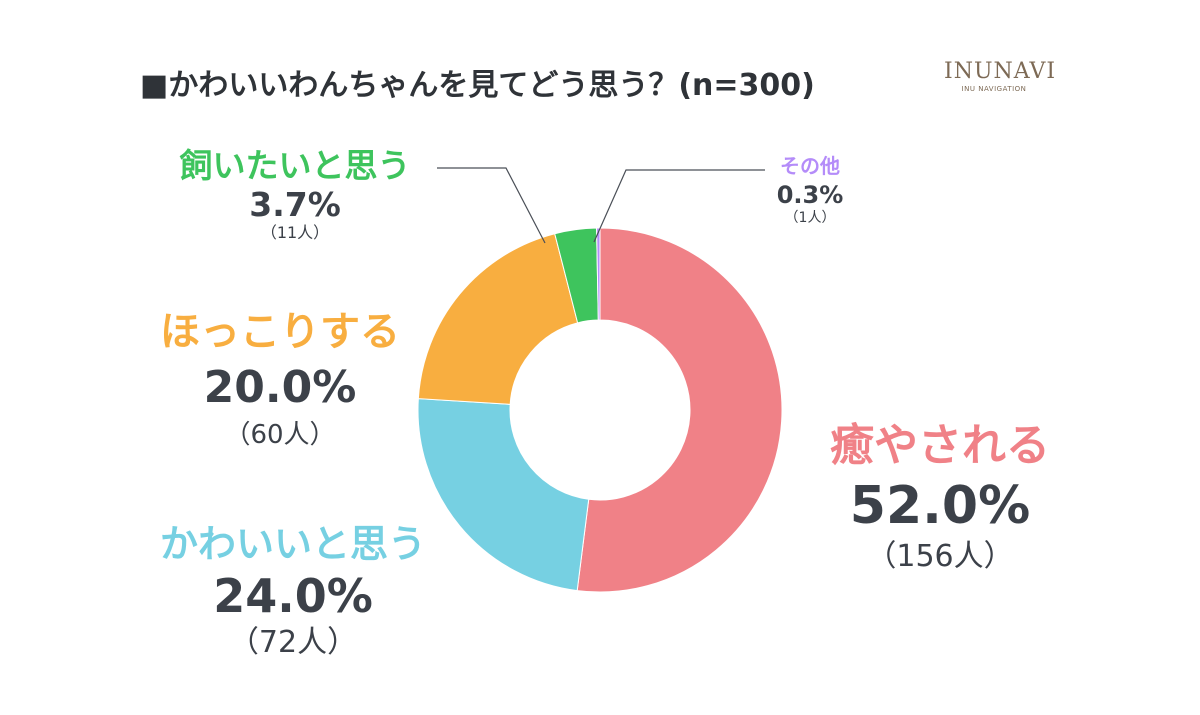  What do you see at coordinates (503, 495) in the screenshot?
I see `donut-slice-kawaii` at bounding box center [503, 495].